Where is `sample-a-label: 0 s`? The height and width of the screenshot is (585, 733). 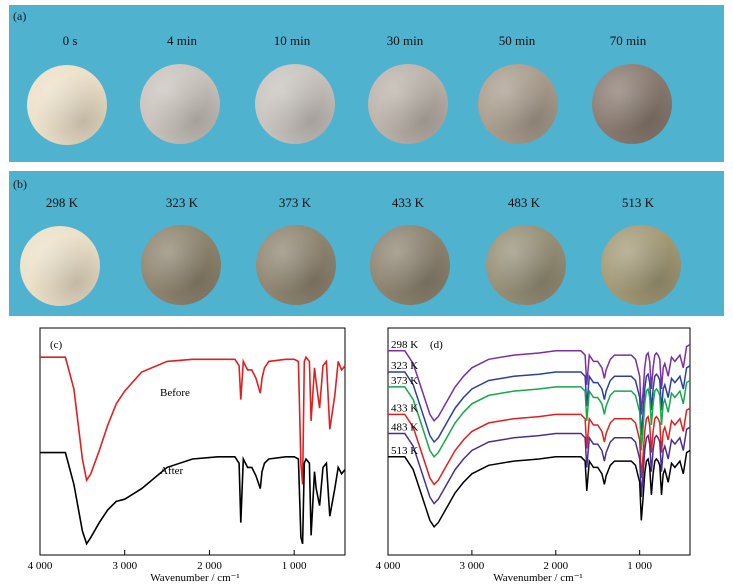
sample-a-label: 0 s is located at coordinates (70, 40).